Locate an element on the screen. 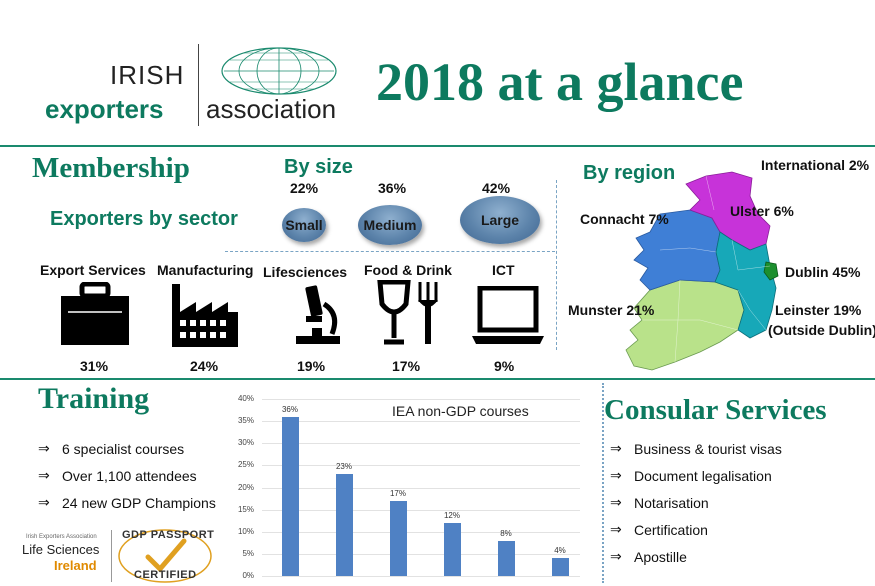  sector-label-lifesciences: Lifesciences is located at coordinates (305, 272).